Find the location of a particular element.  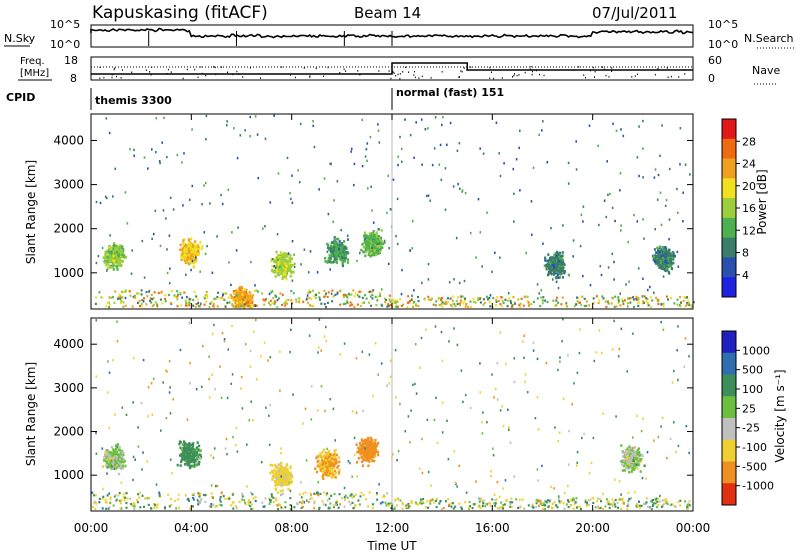

freq-tick-bottom-right: 0 is located at coordinates (711, 78).